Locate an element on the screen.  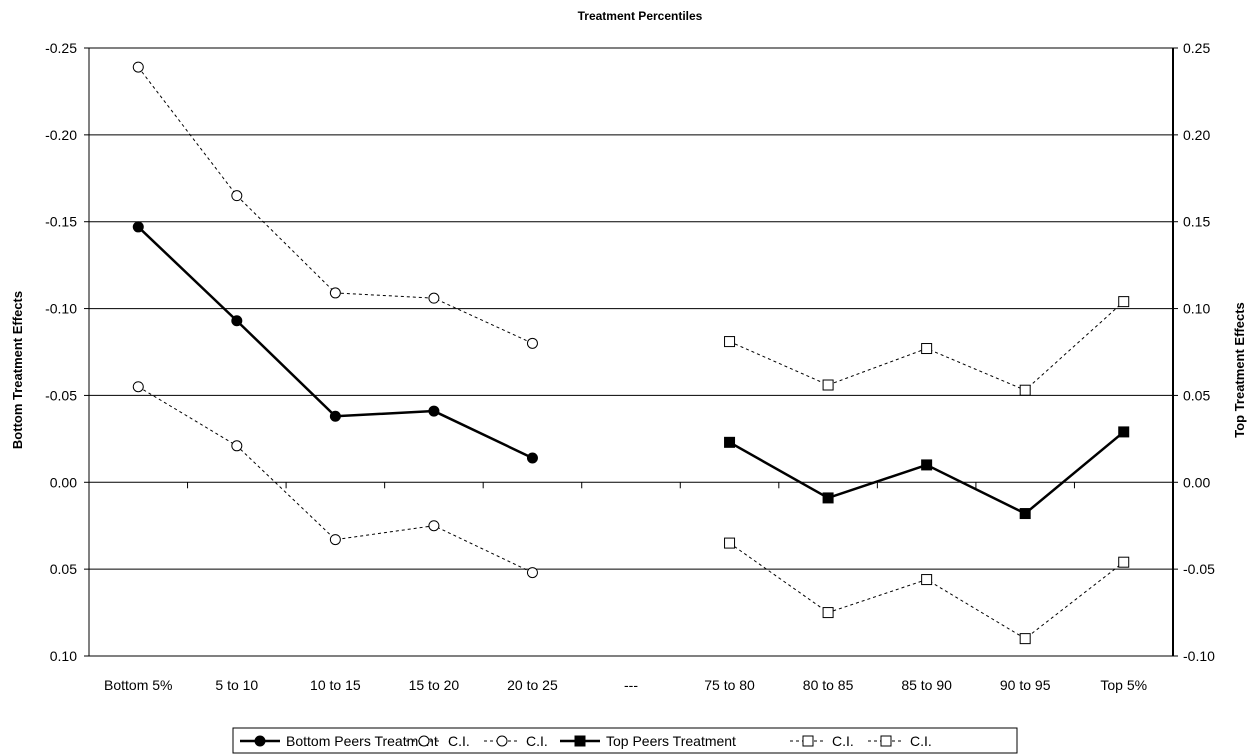
right-tick-label: 0.20 is located at coordinates (1196, 135).